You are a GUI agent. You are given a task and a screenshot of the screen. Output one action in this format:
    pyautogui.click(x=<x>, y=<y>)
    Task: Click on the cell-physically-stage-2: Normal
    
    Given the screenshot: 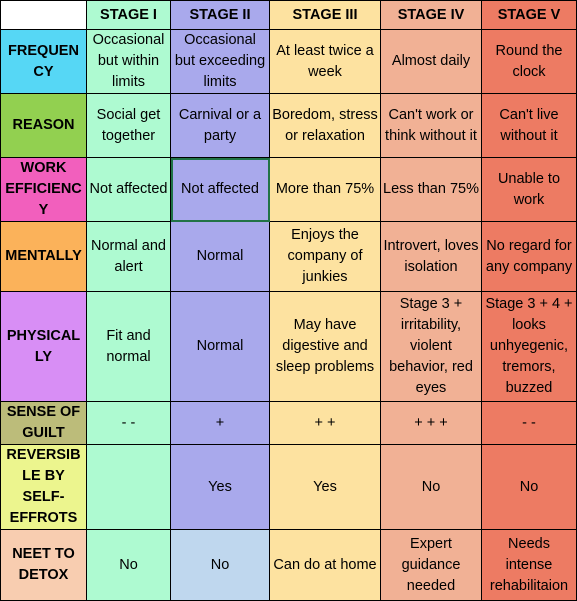 What is the action you would take?
    pyautogui.click(x=220, y=346)
    